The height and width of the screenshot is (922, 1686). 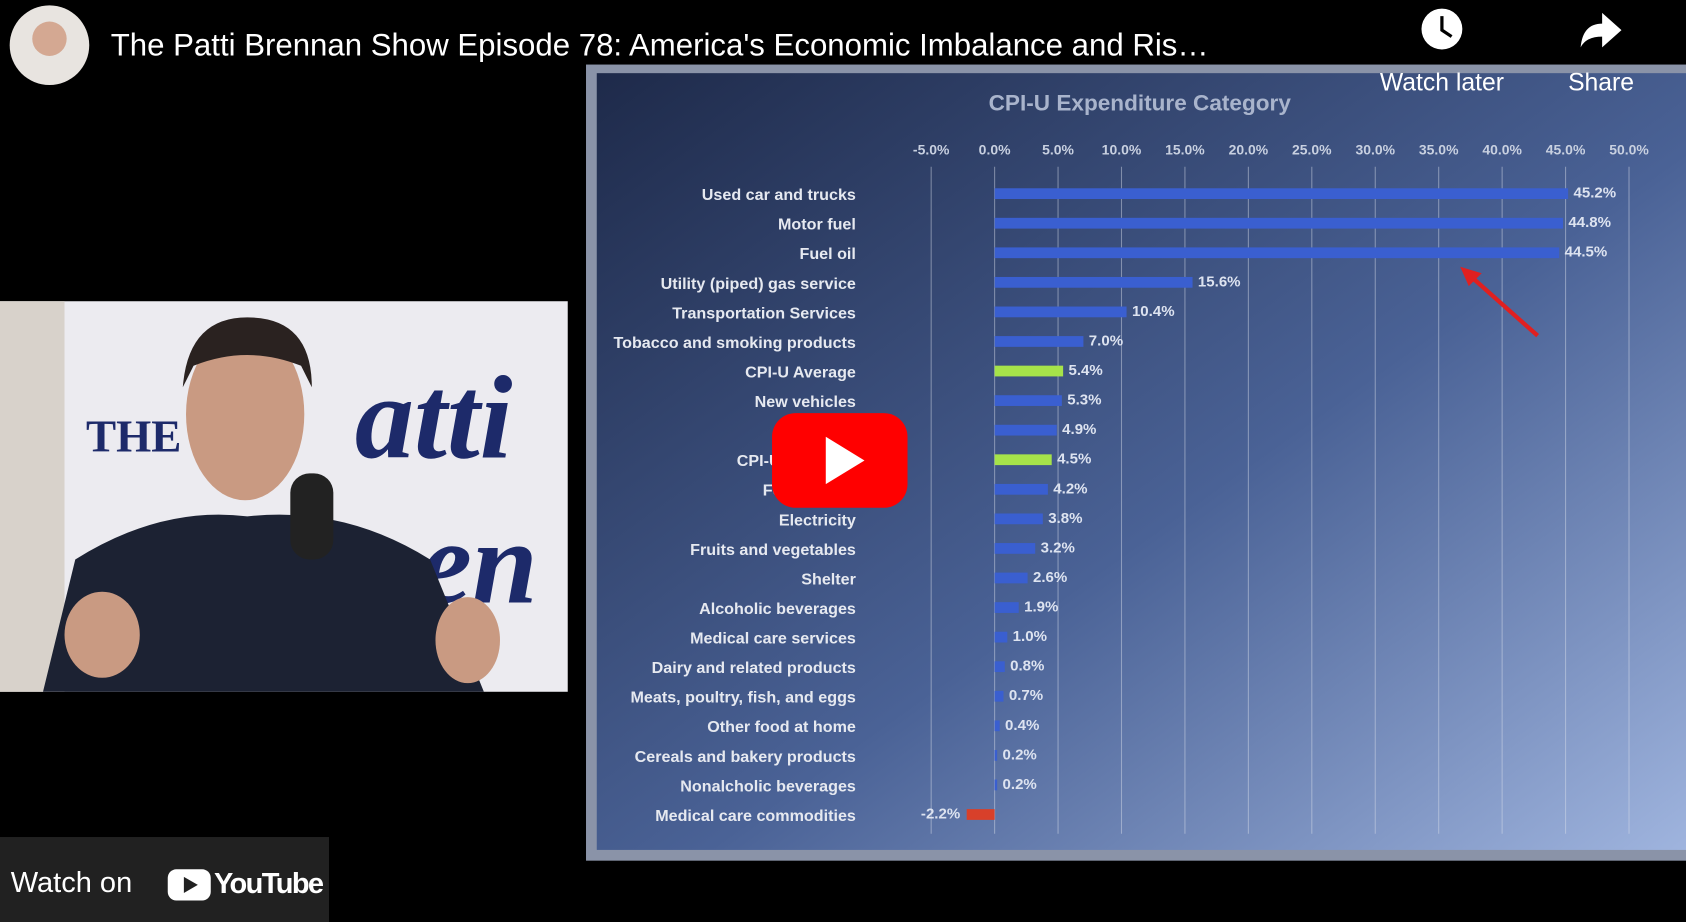 I want to click on x-tick-label: 25.0%, so click(x=1312, y=149).